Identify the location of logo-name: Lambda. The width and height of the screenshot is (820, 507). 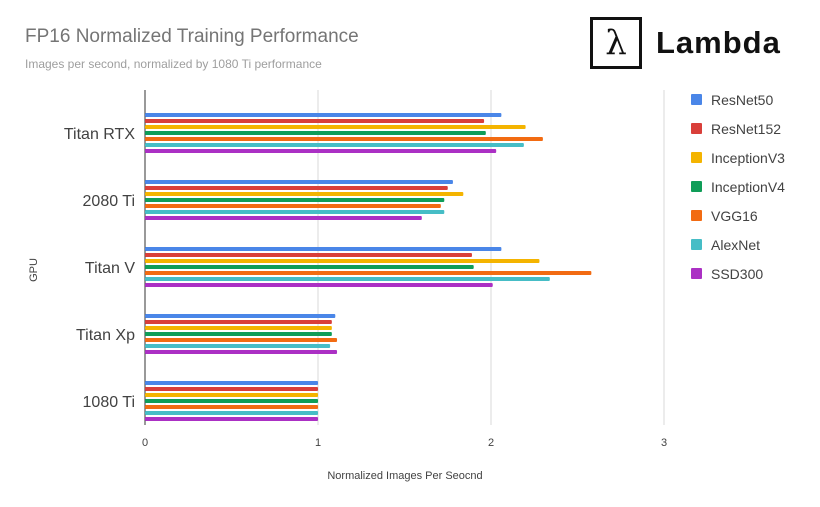
(718, 42).